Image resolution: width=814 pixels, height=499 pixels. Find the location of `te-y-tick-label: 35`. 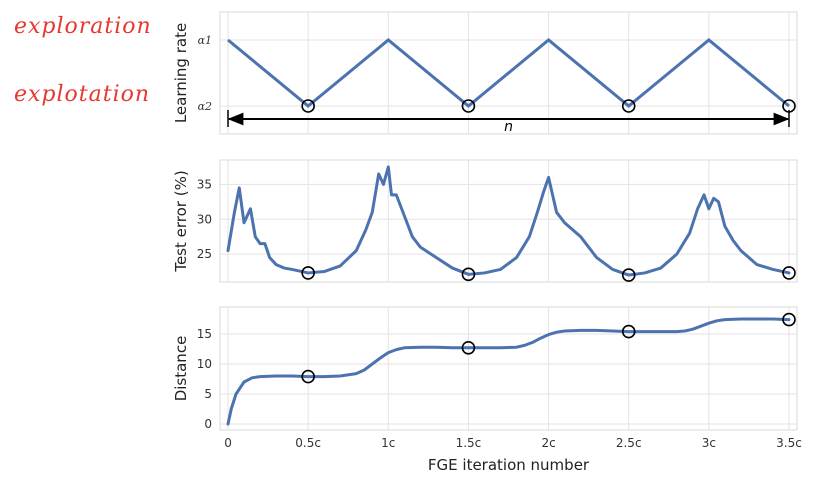

te-y-tick-label: 35 is located at coordinates (204, 184).